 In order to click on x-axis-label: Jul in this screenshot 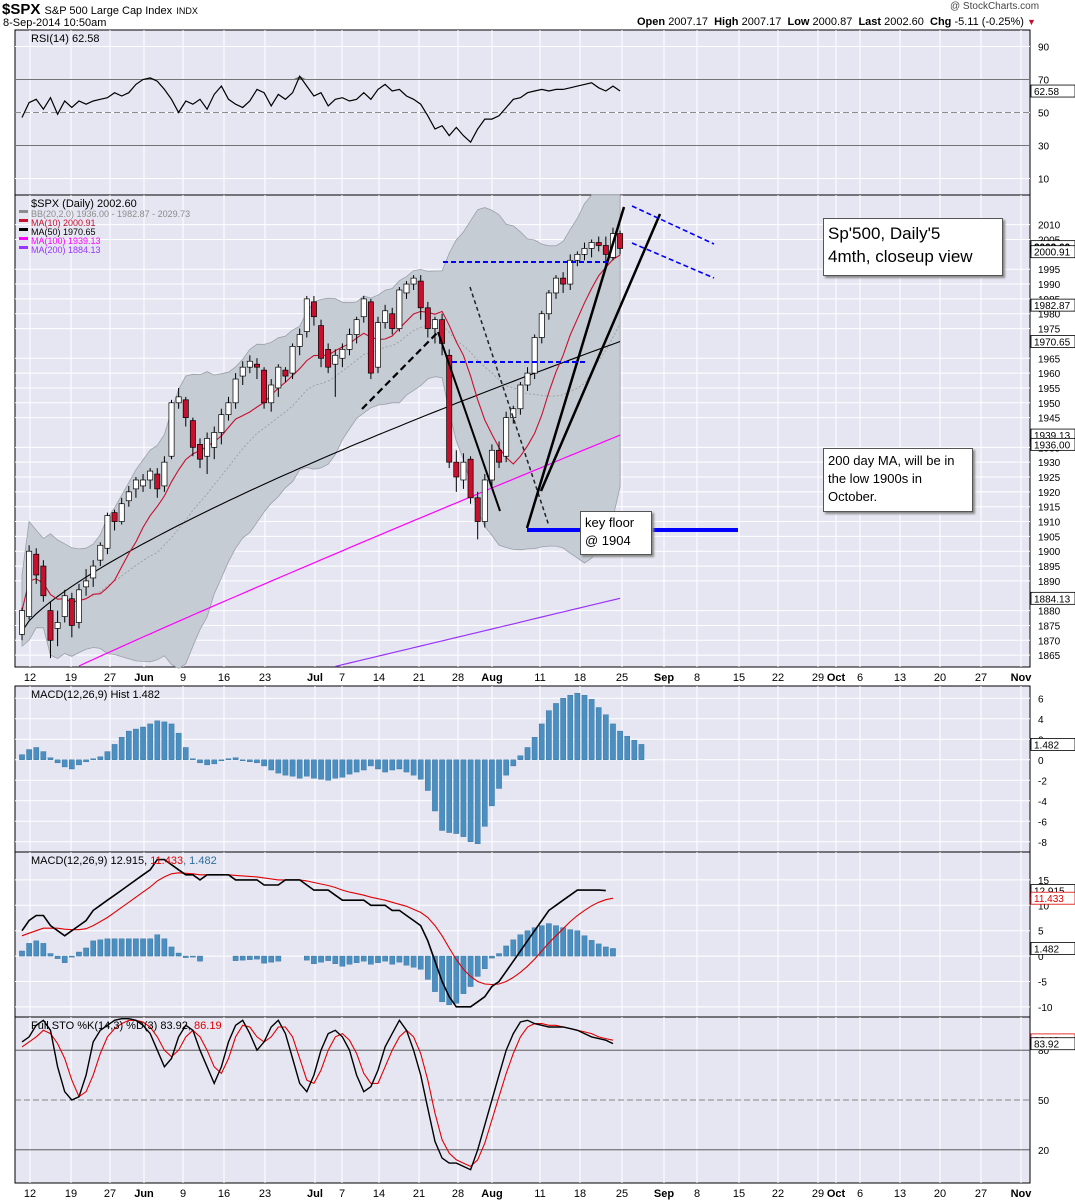, I will do `click(315, 678)`.